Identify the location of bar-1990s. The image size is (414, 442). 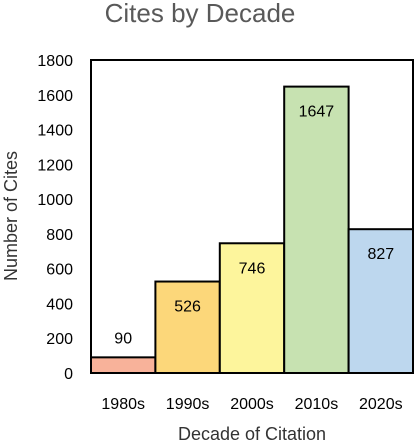
(187, 327).